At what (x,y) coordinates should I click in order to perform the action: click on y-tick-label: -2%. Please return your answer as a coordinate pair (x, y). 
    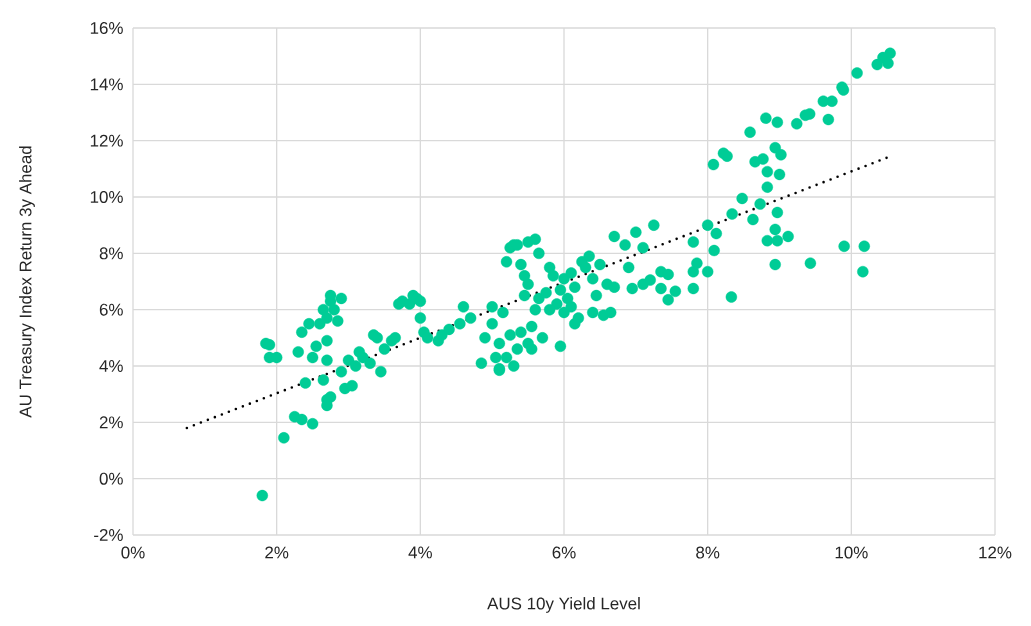
    Looking at the image, I should click on (108, 535).